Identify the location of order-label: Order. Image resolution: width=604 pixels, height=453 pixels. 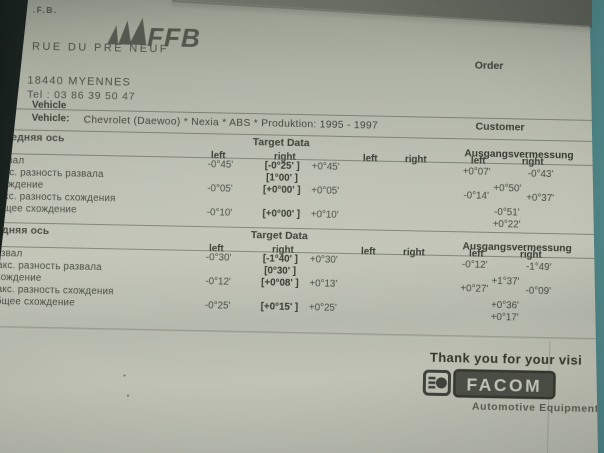
(489, 66).